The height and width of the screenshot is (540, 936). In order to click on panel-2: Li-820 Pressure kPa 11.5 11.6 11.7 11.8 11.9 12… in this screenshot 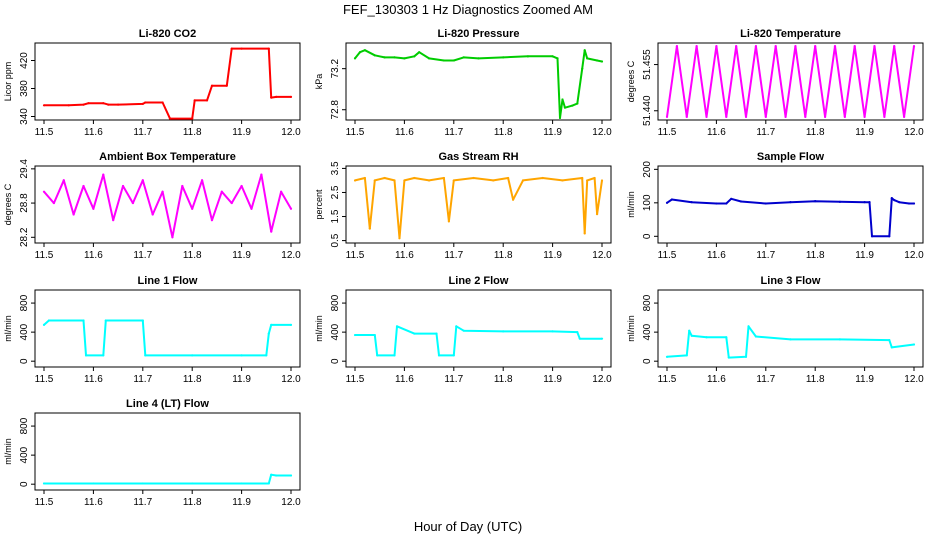, I will do `click(463, 83)`.